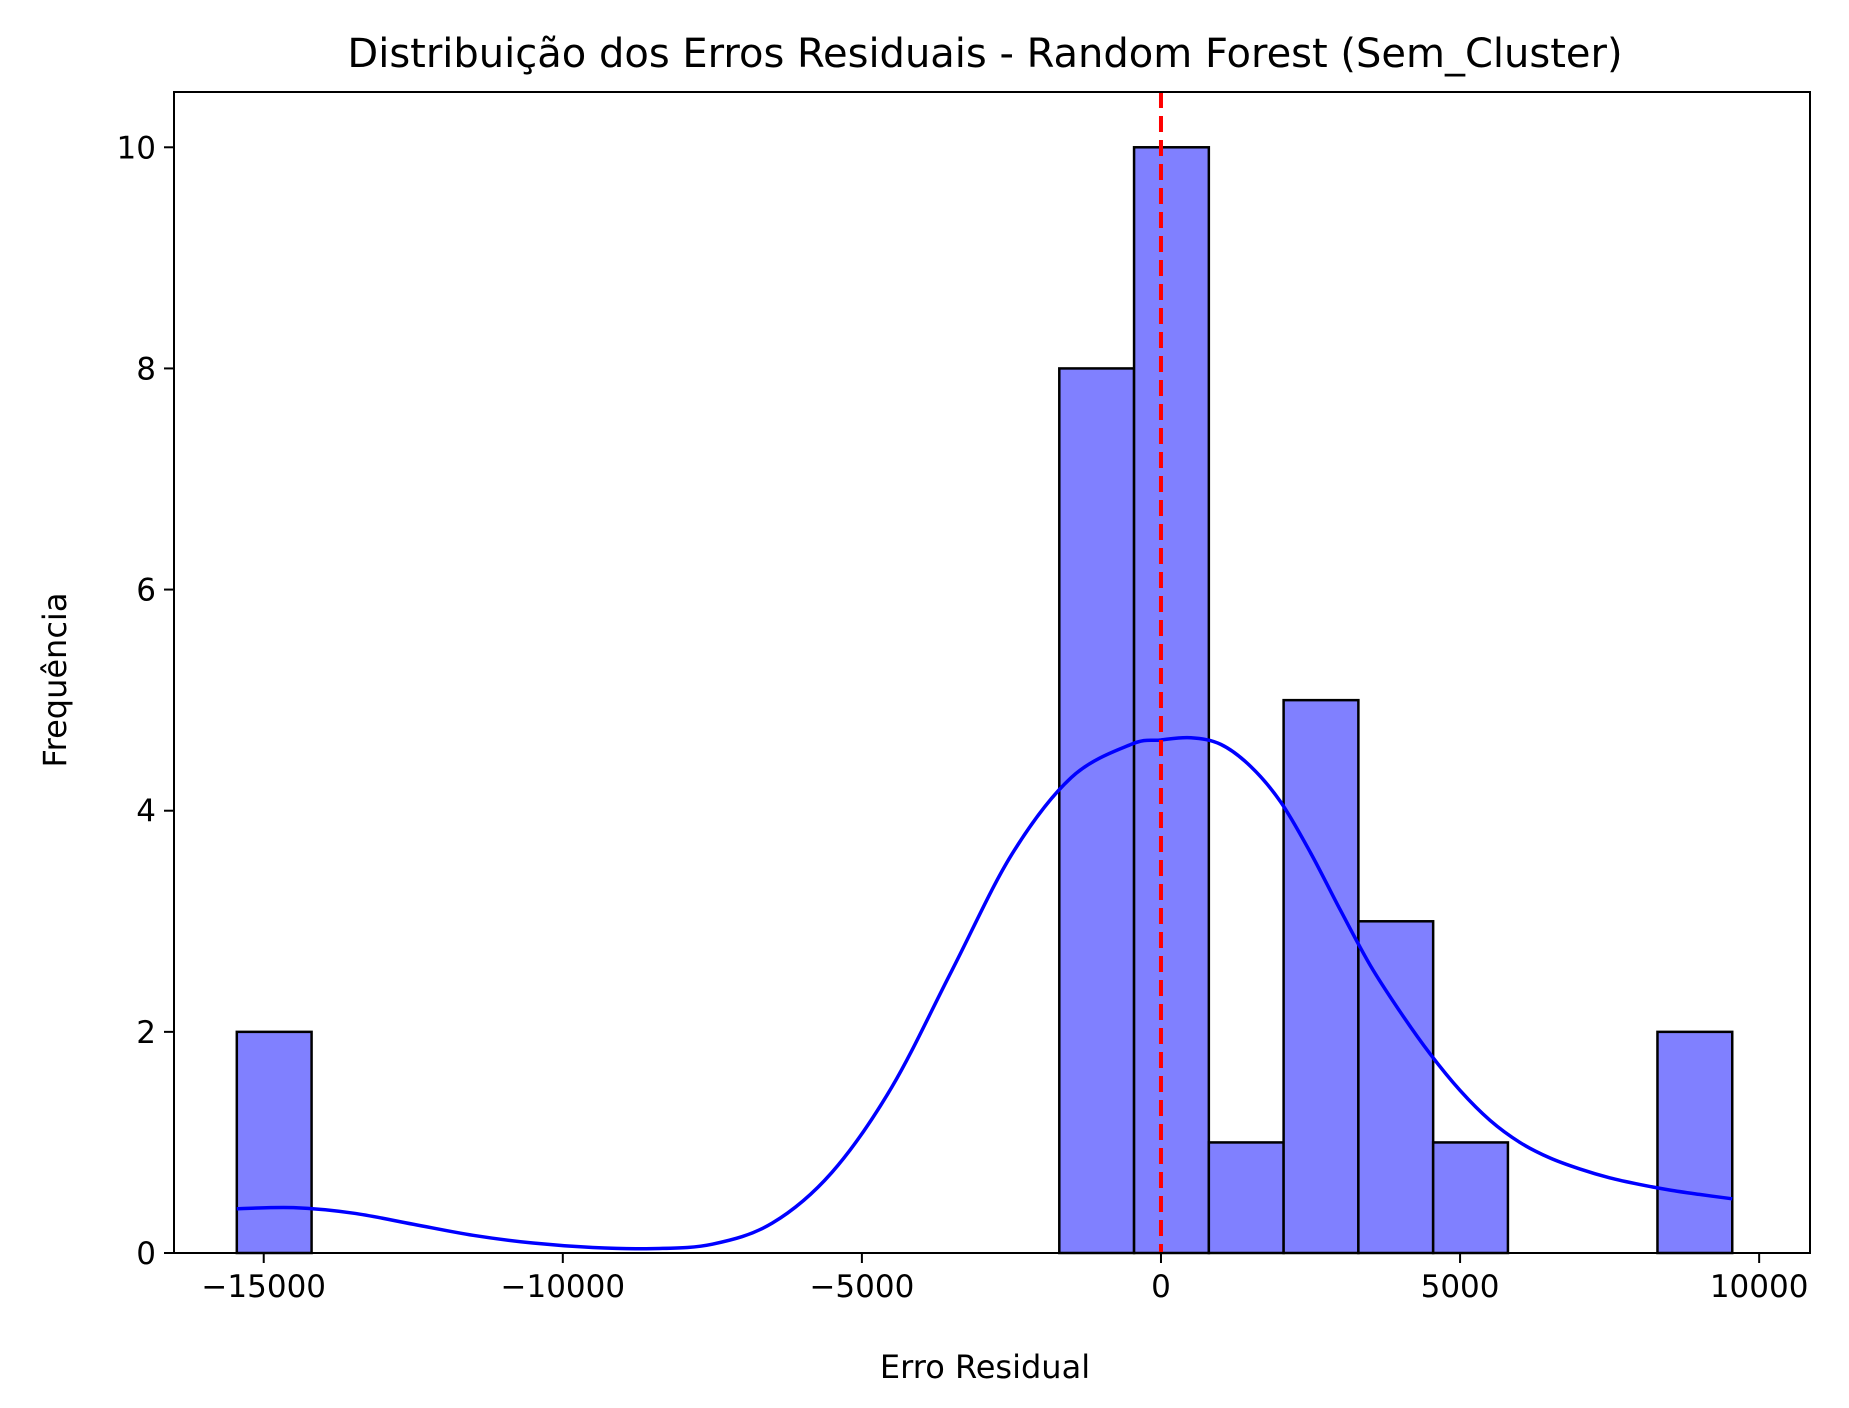  I want to click on y-tick-label: 8, so click(146, 369).